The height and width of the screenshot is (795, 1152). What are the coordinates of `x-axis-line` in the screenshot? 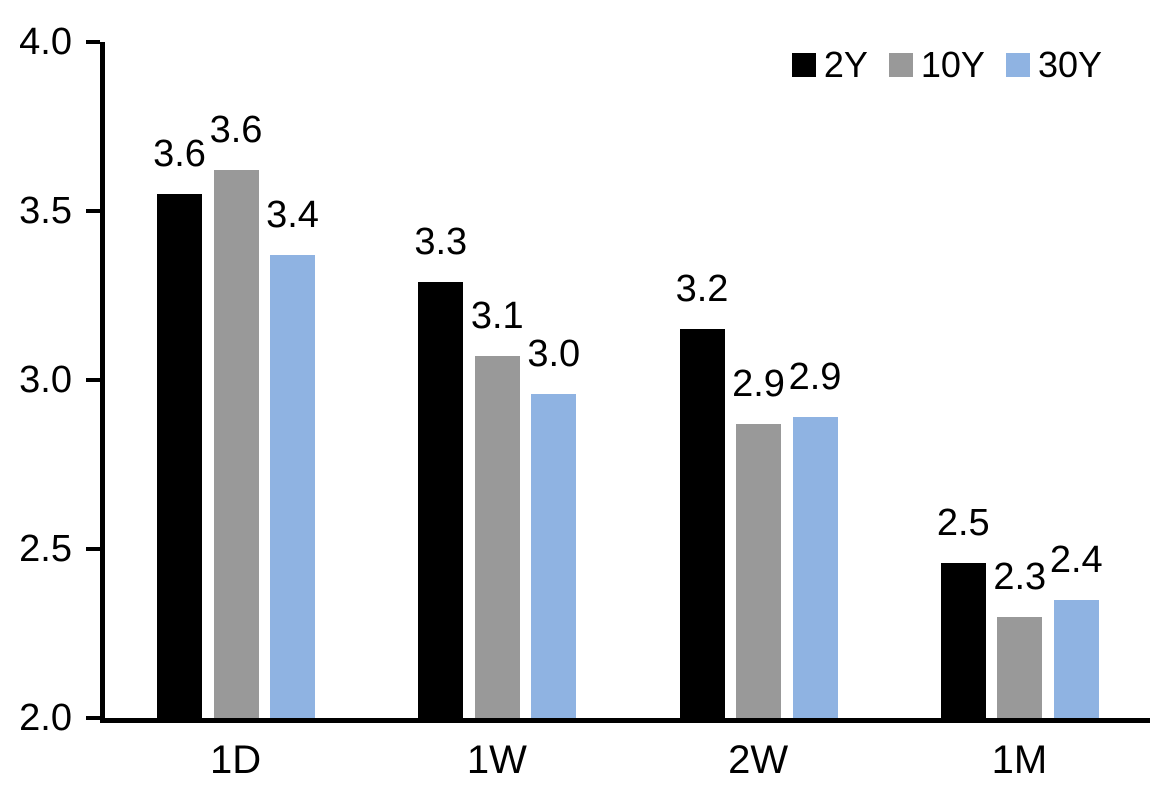 It's located at (625, 720).